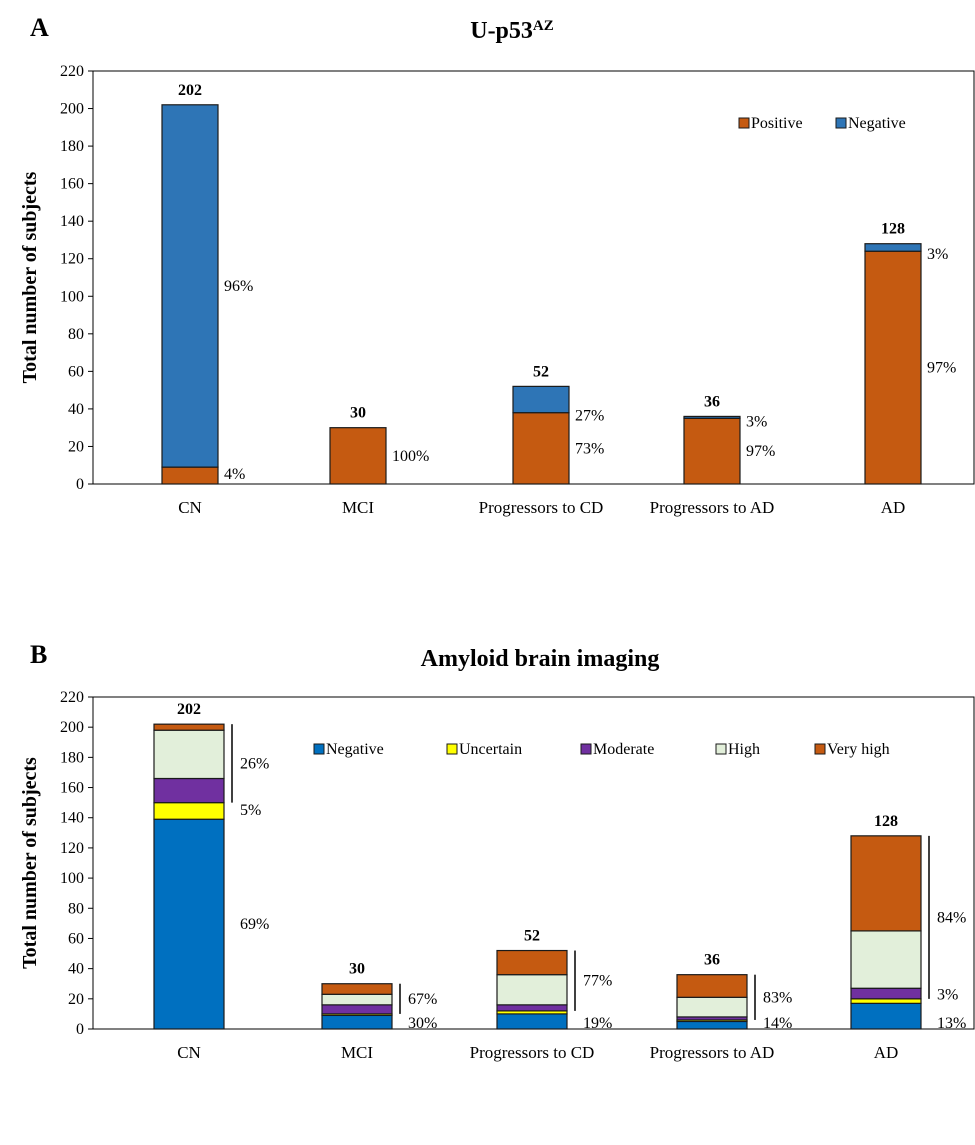 The height and width of the screenshot is (1145, 975). I want to click on percent-label: 97%, so click(760, 451).